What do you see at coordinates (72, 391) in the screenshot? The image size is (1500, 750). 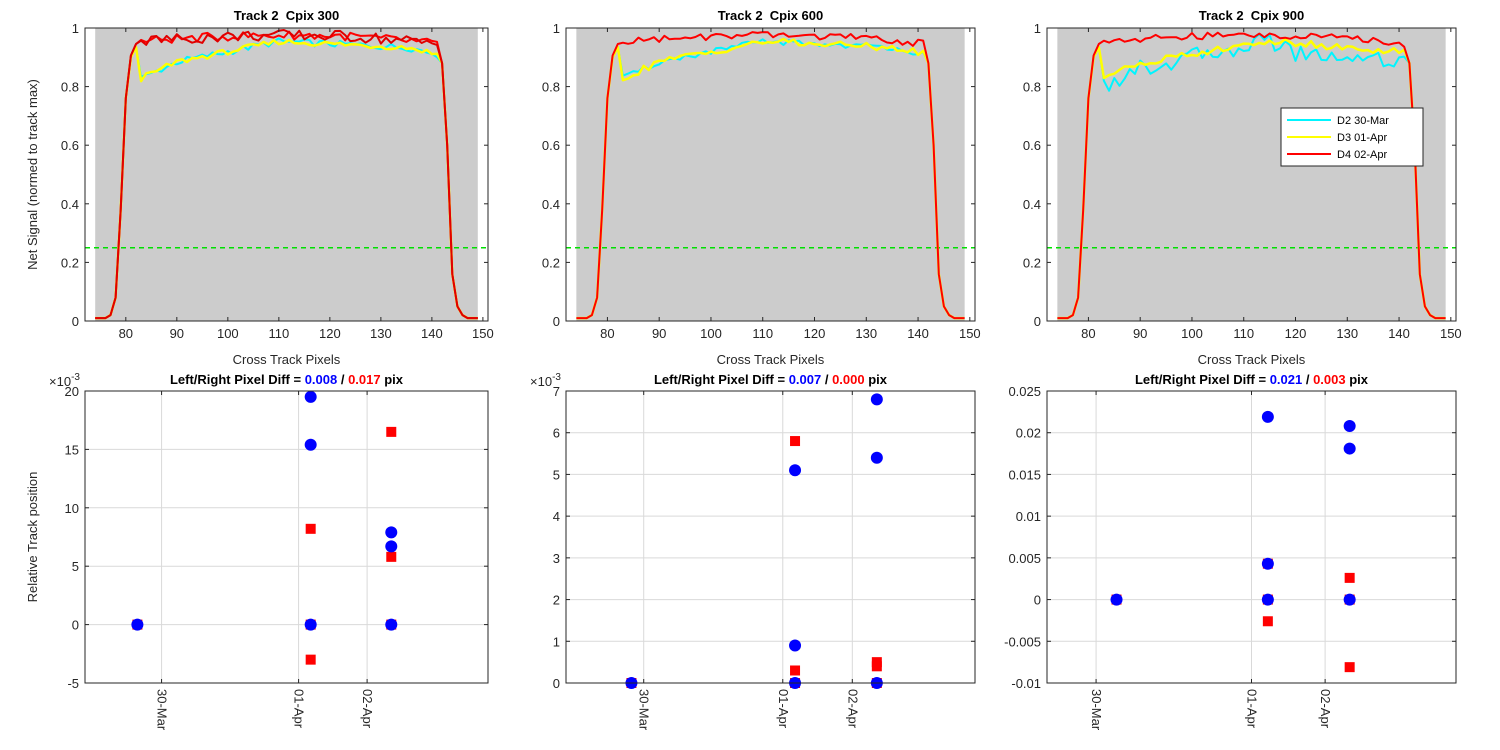 I see `y-tick-label: 20` at bounding box center [72, 391].